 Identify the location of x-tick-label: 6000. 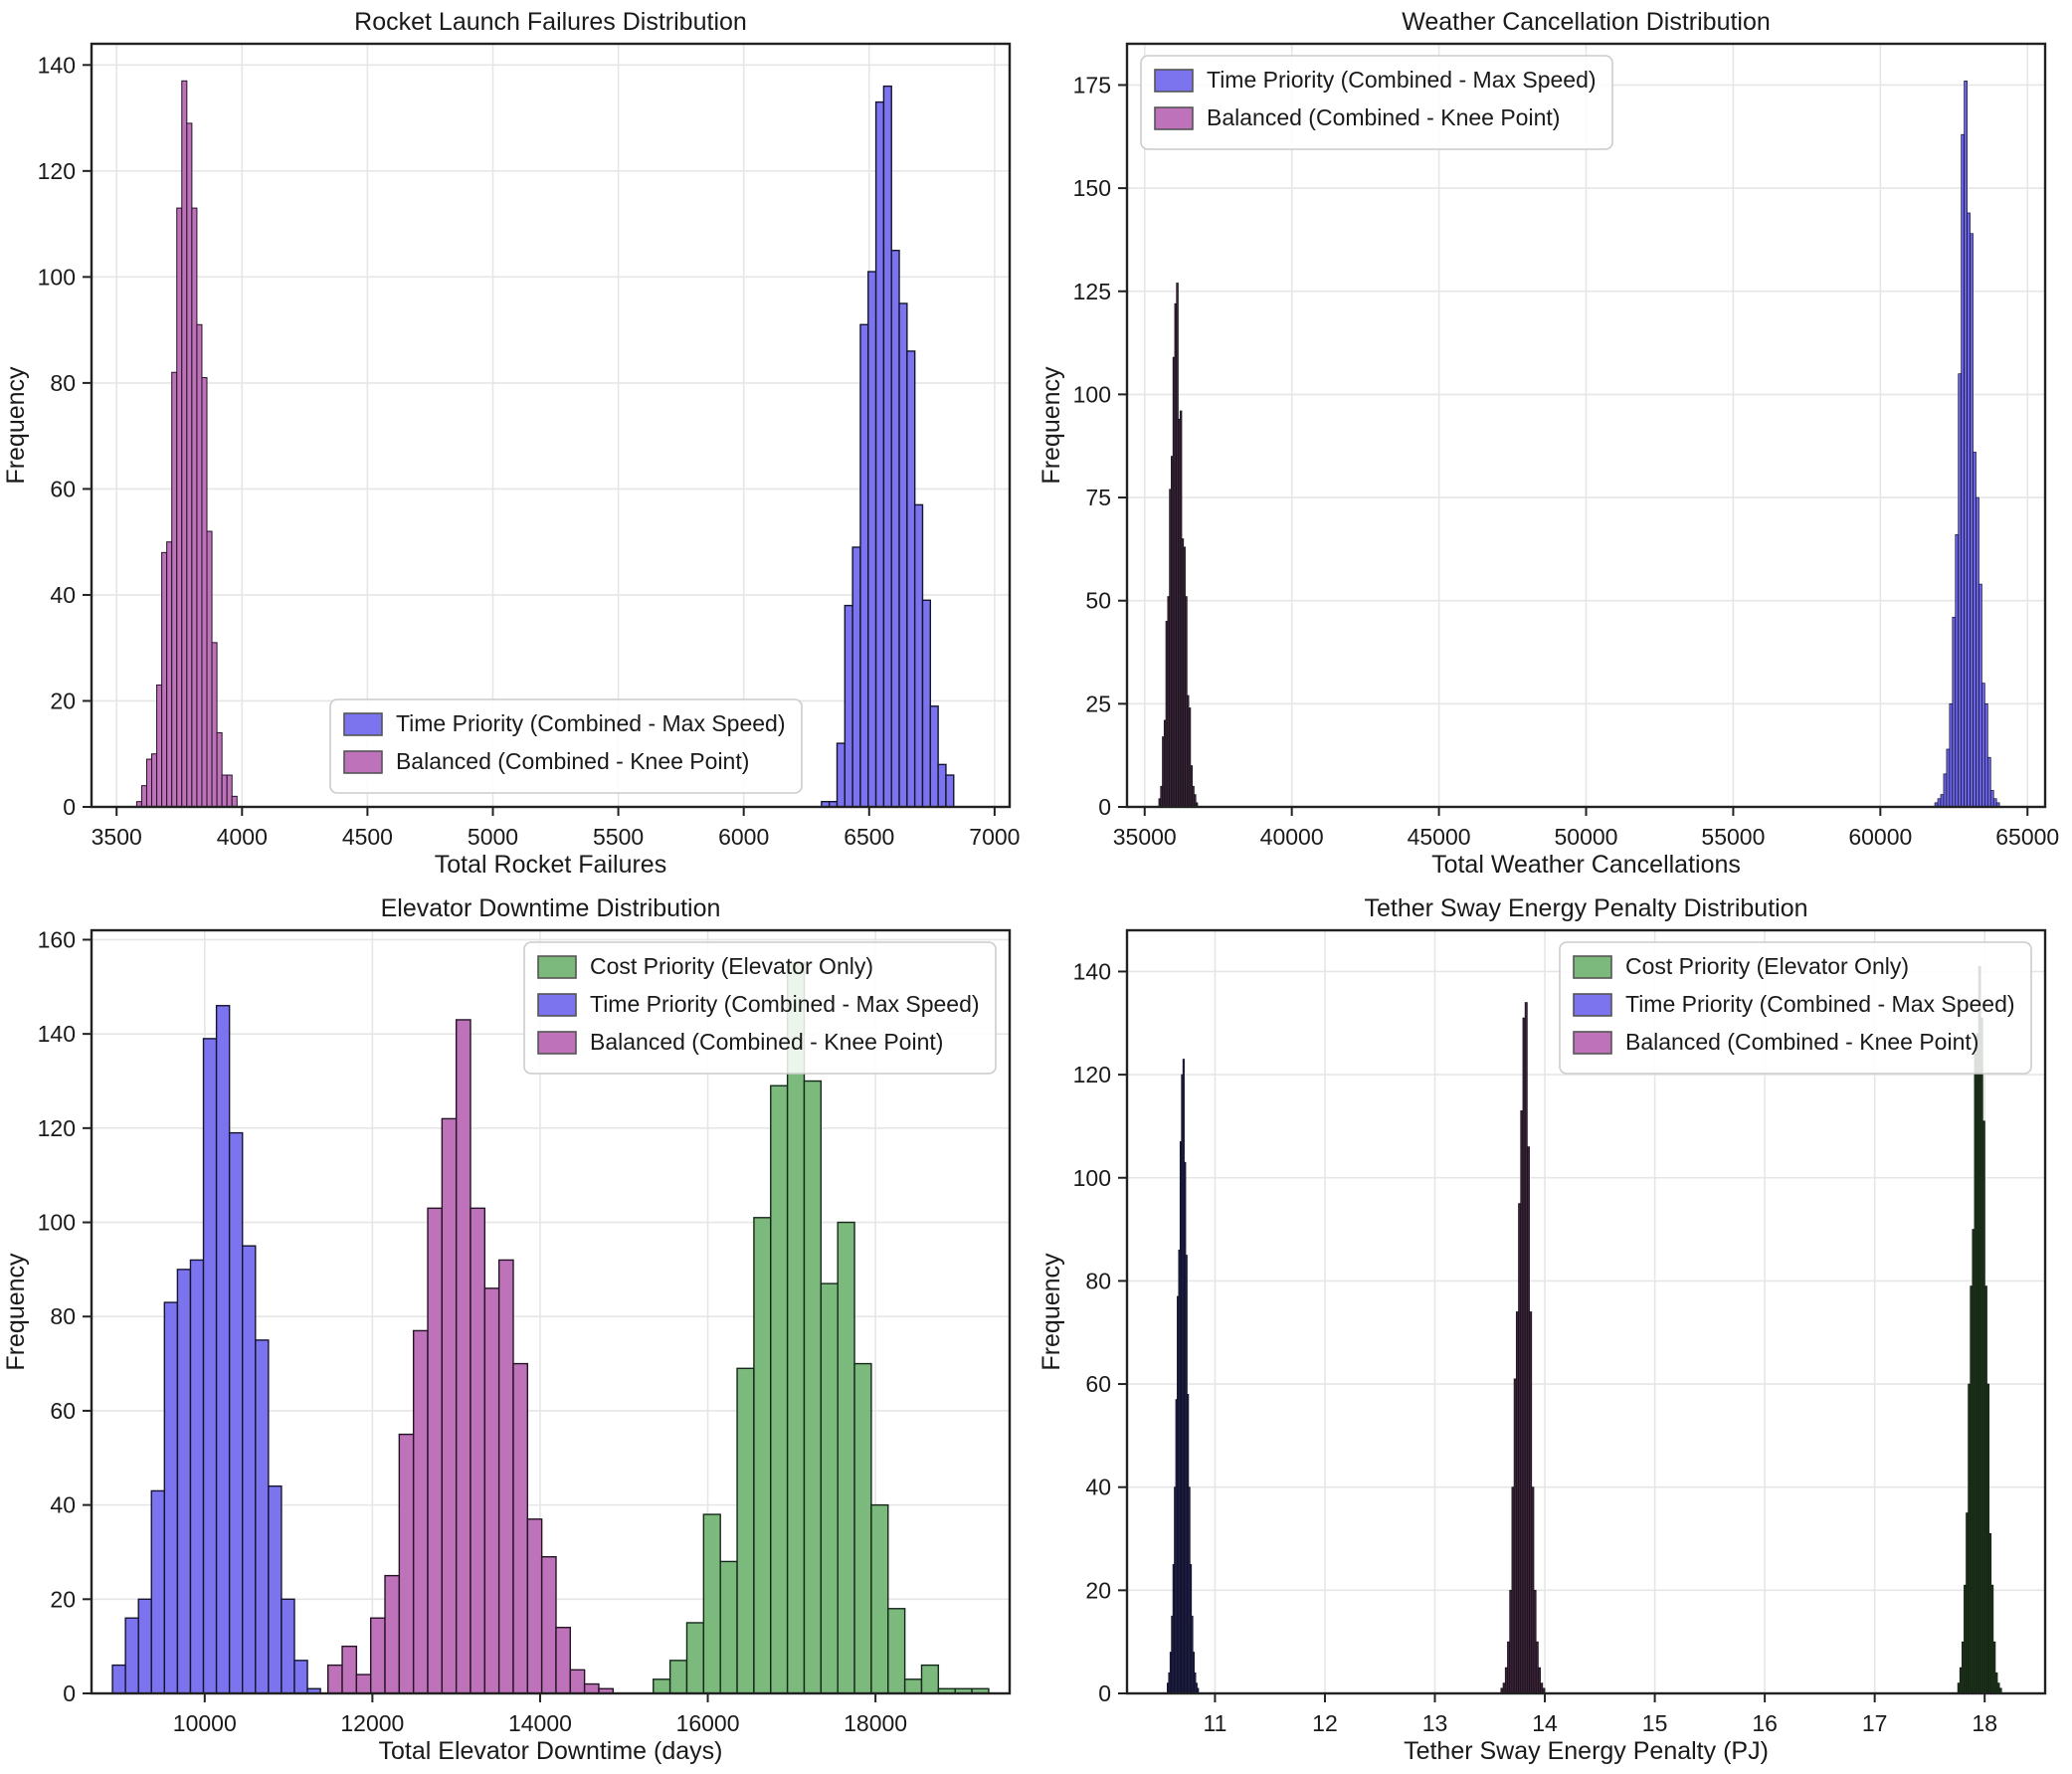
(743, 837).